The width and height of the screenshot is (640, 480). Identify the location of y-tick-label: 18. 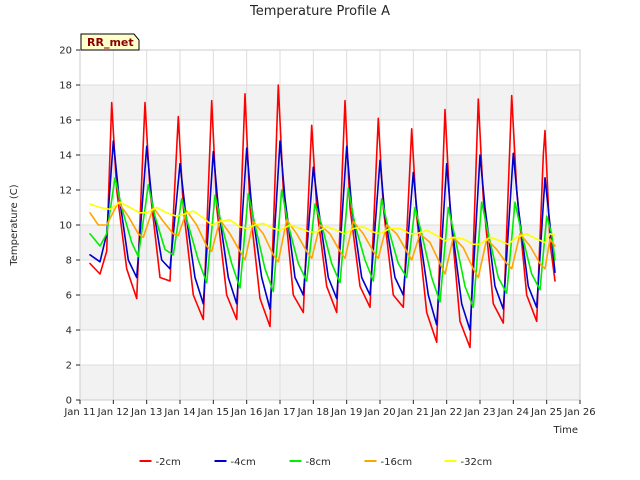
(65, 86).